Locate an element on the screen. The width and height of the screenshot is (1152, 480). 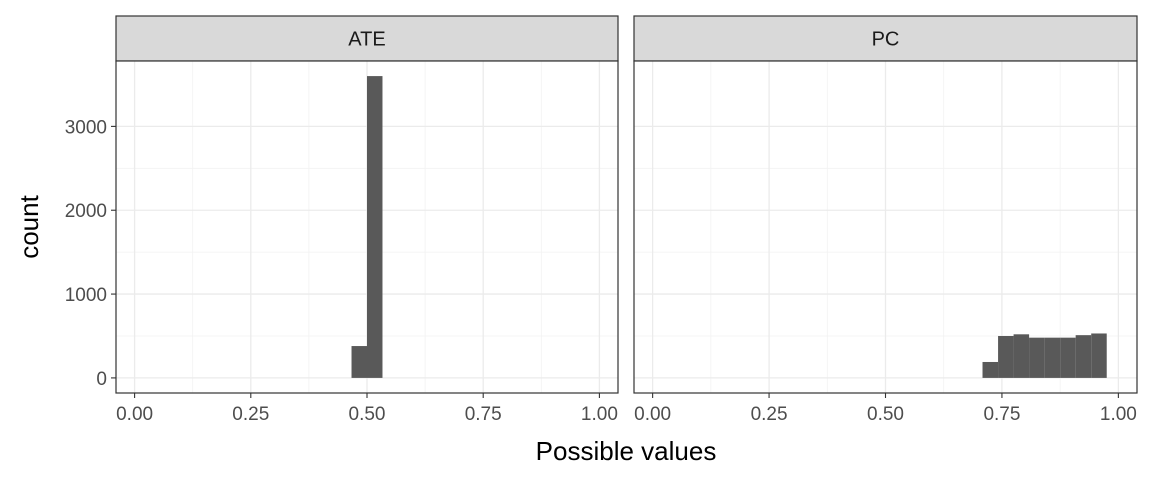
x-axis-title: Possible values is located at coordinates (626, 451).